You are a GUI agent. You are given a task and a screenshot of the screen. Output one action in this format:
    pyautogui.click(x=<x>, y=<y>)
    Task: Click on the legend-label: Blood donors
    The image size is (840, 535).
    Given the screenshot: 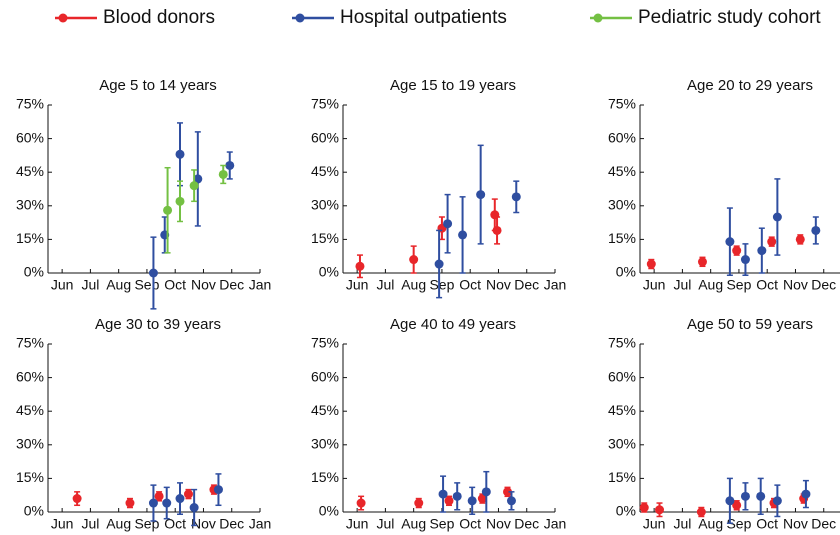 What is the action you would take?
    pyautogui.click(x=159, y=17)
    